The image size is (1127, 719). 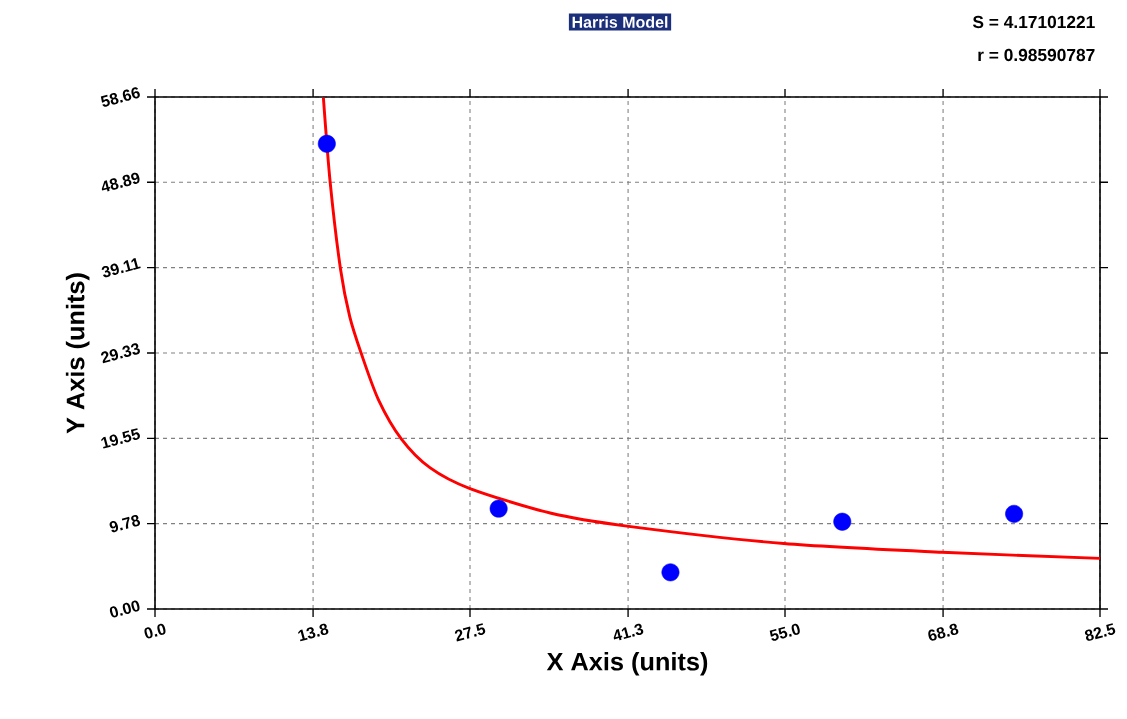 I want to click on x-axis-title: X Axis (units), so click(x=627, y=663).